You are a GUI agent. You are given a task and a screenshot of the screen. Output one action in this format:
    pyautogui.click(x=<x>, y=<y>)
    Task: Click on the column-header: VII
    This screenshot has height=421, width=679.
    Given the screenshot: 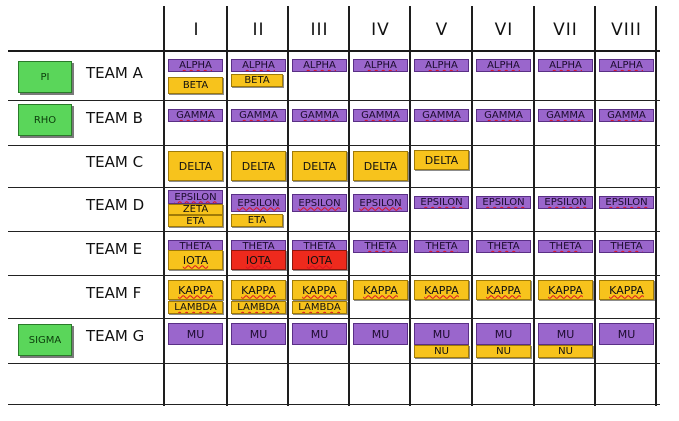 What is the action you would take?
    pyautogui.click(x=565, y=30)
    